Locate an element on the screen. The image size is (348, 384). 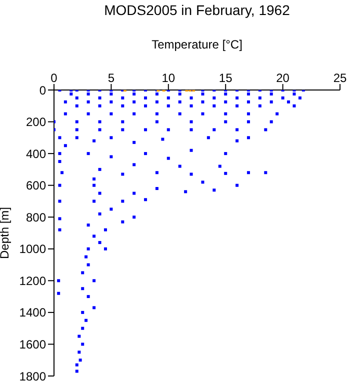
y-tick-label: 1400 is located at coordinates (32, 313).